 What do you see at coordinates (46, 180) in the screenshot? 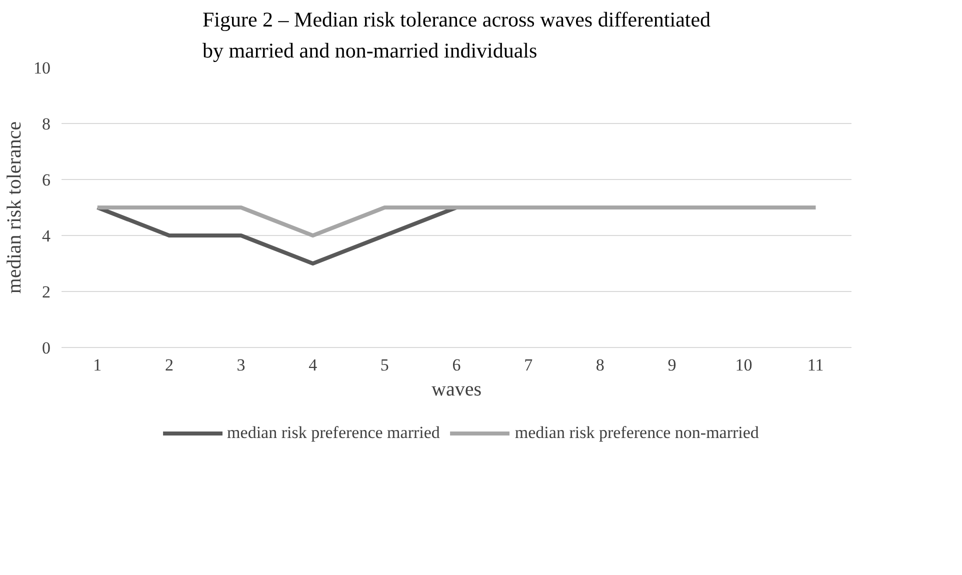
I see `y-tick-label: 6` at bounding box center [46, 180].